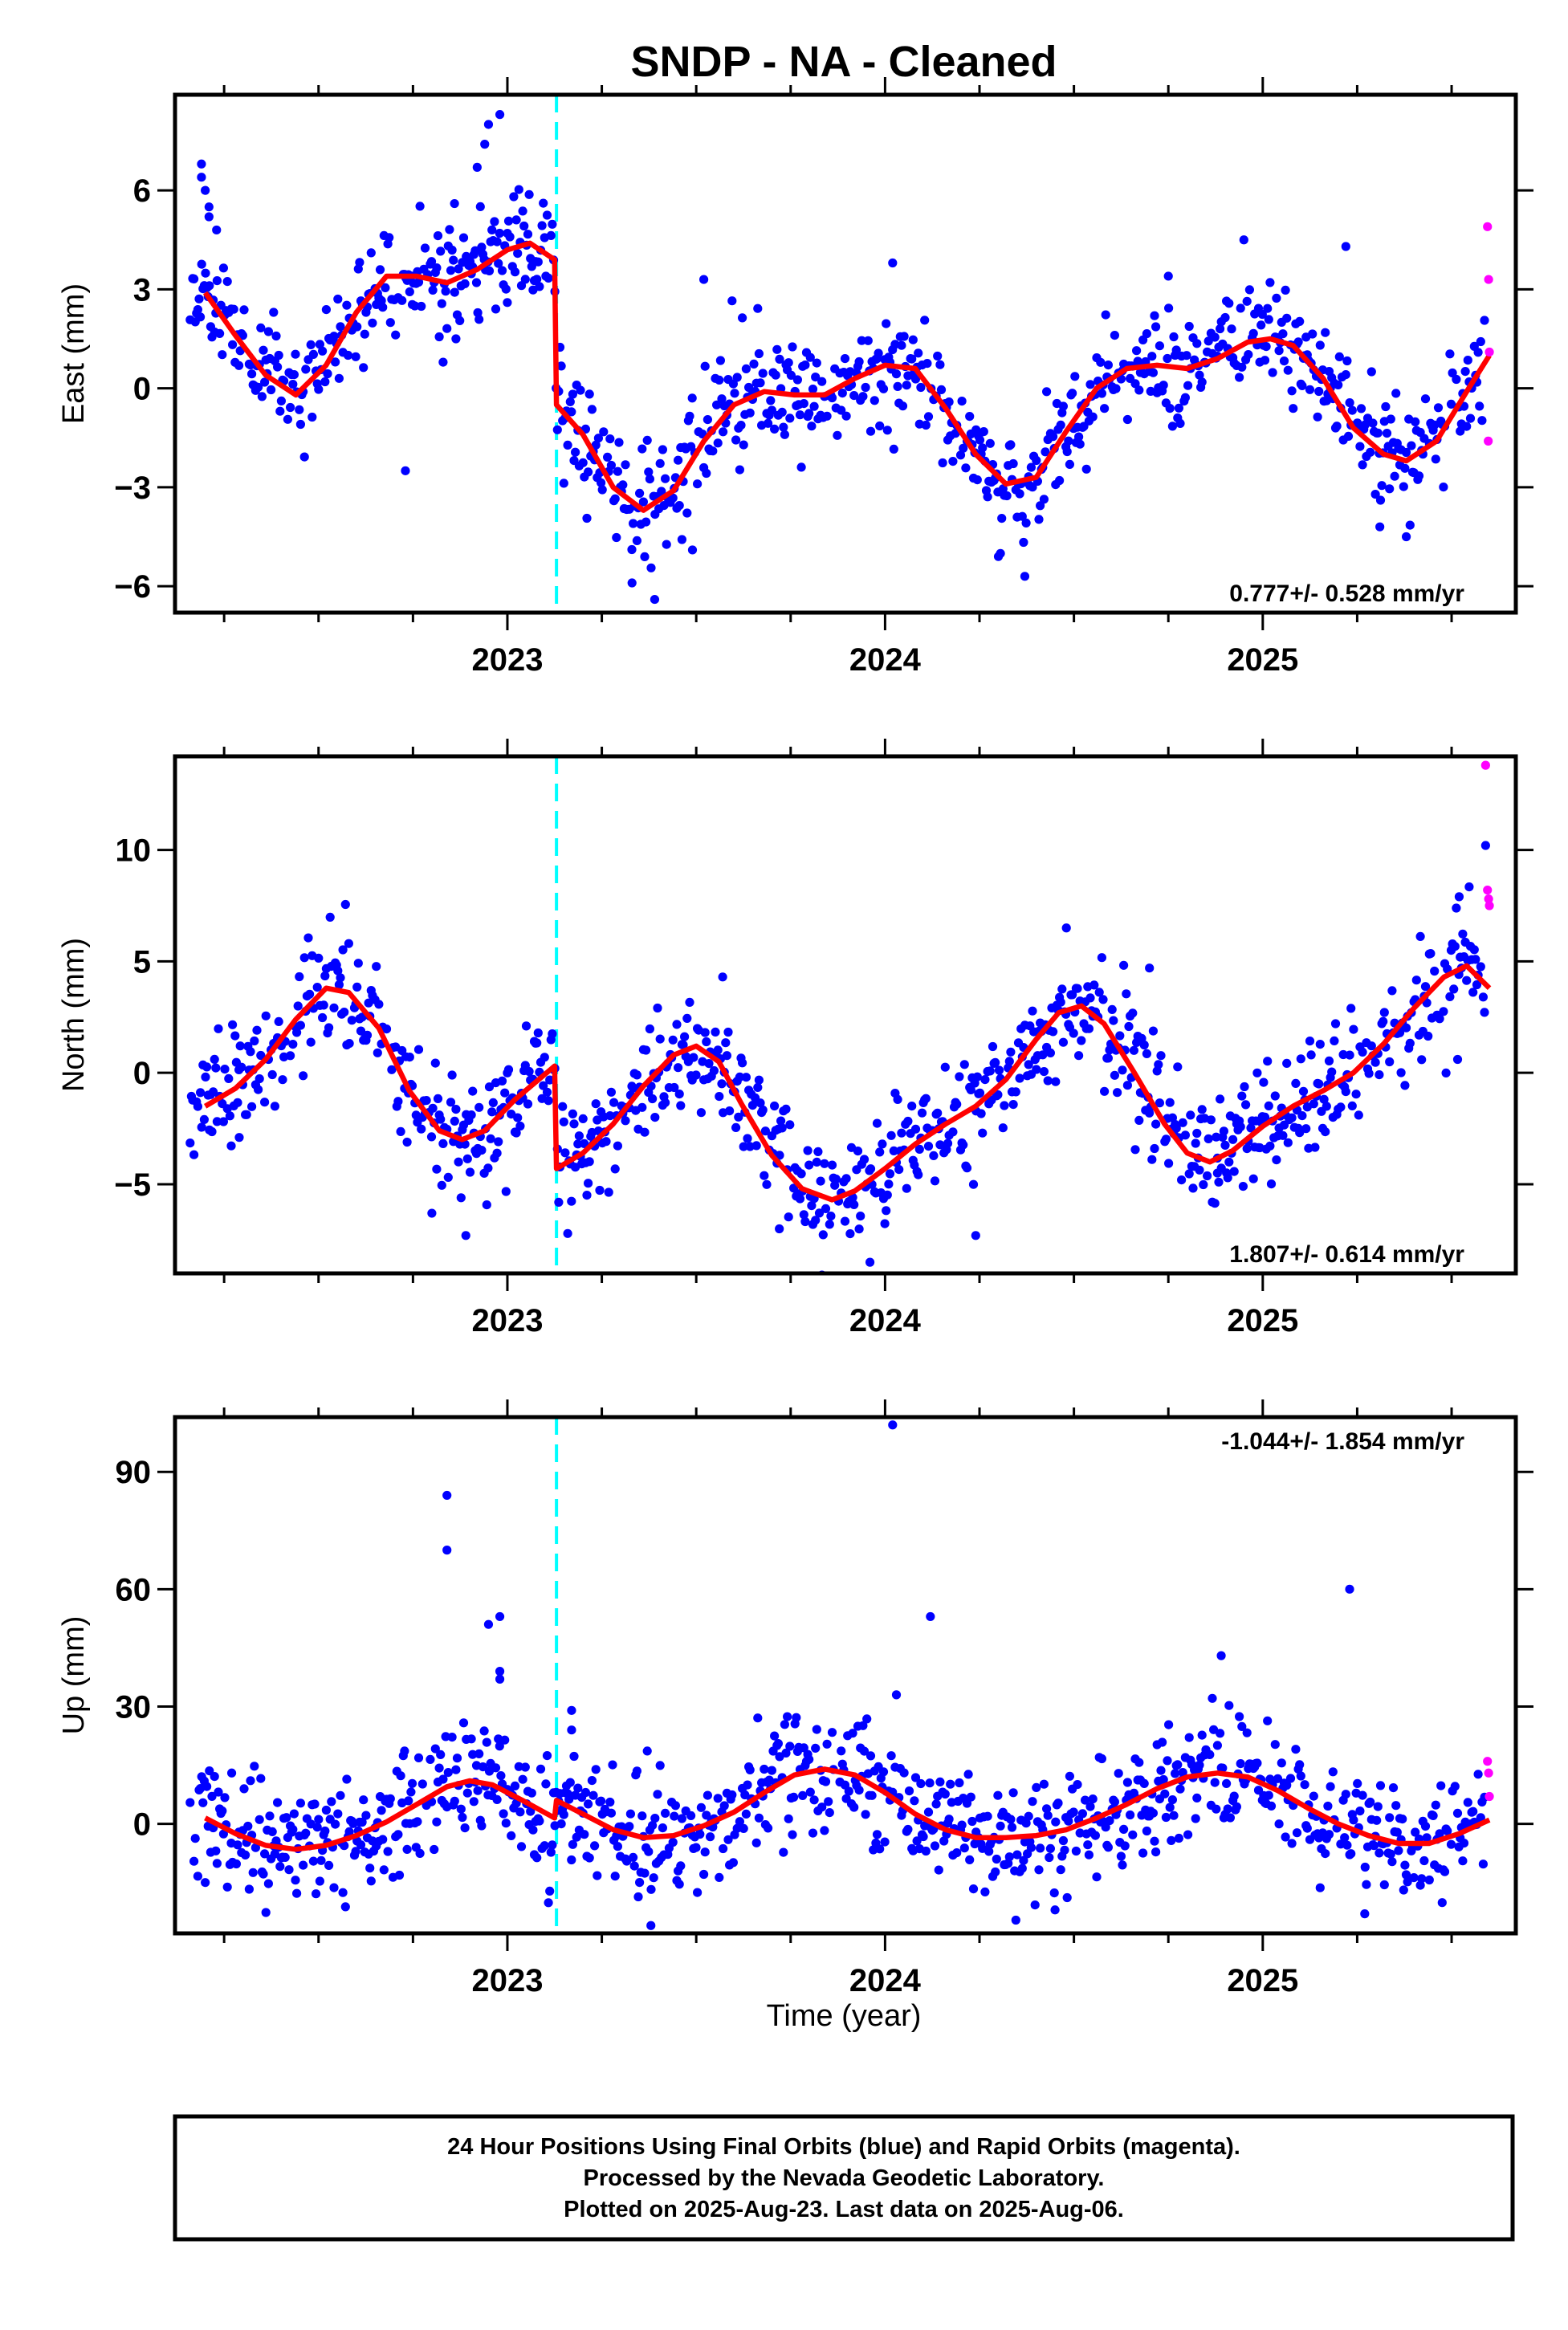 The image size is (1568, 2330). Describe the element at coordinates (142, 191) in the screenshot. I see `east-y-tick-label: 6` at that location.